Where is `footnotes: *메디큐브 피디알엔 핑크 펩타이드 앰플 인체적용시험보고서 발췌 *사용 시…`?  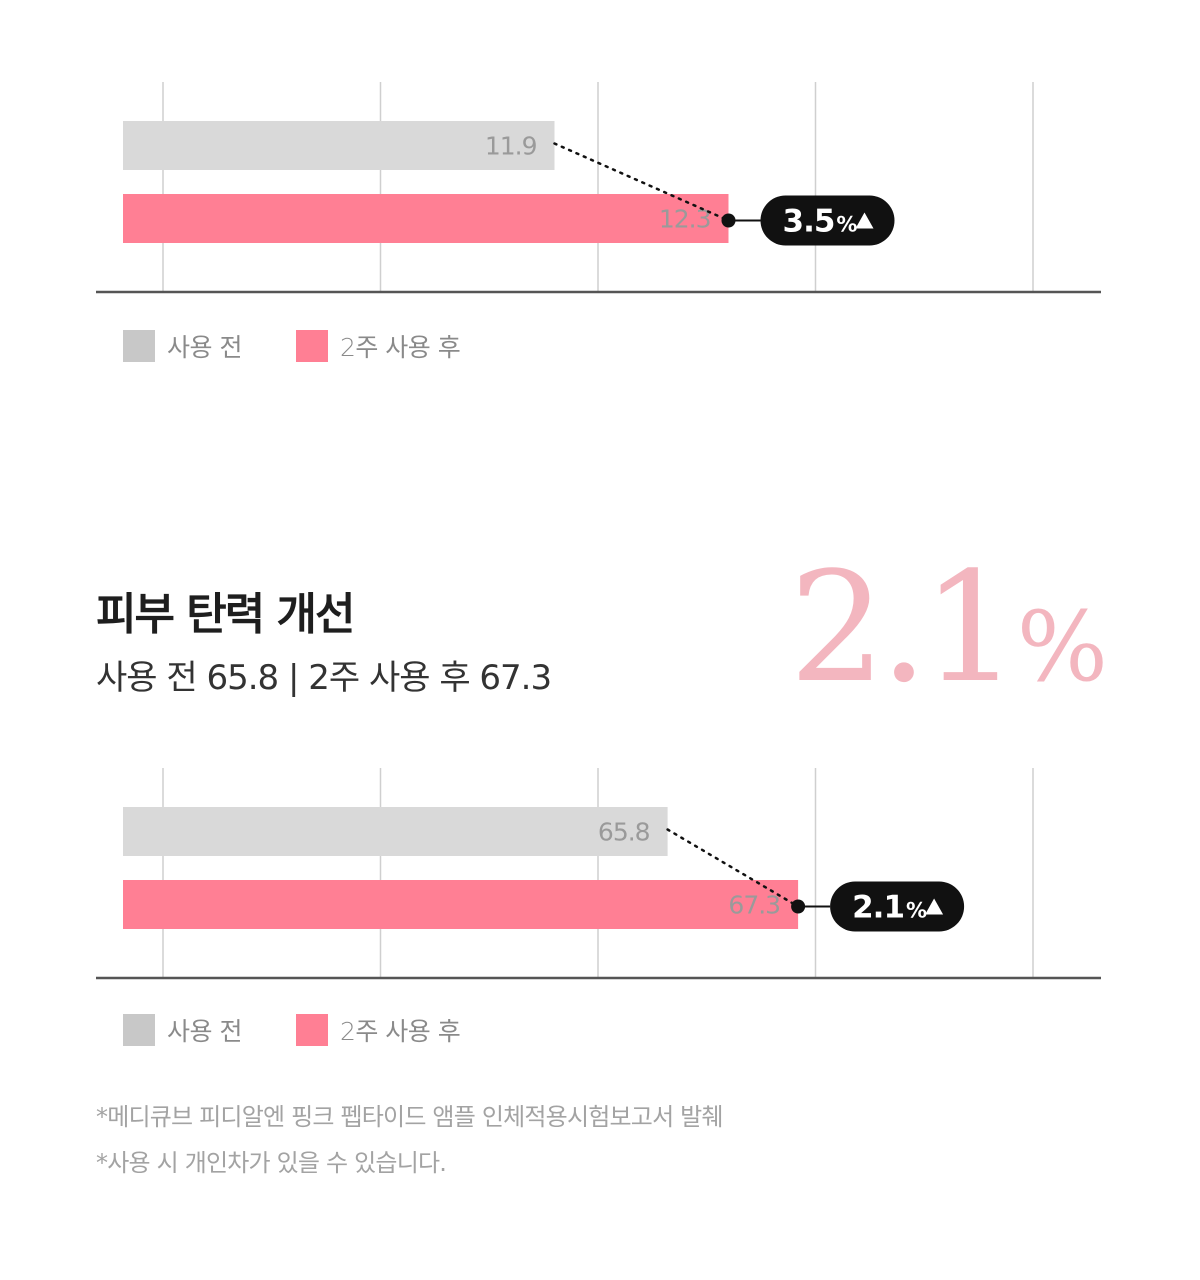
footnotes: *메디큐브 피디알엔 핑크 펩타이드 앰플 인체적용시험보고서 발췌 *사용 시… is located at coordinates (410, 1140).